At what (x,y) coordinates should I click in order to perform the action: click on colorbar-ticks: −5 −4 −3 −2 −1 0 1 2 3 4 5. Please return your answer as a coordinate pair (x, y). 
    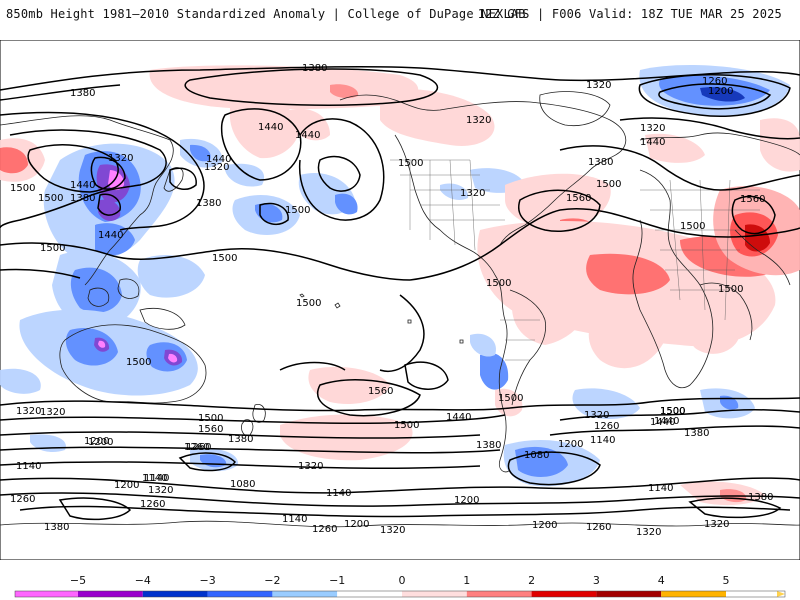
    Looking at the image, I should click on (400, 580).